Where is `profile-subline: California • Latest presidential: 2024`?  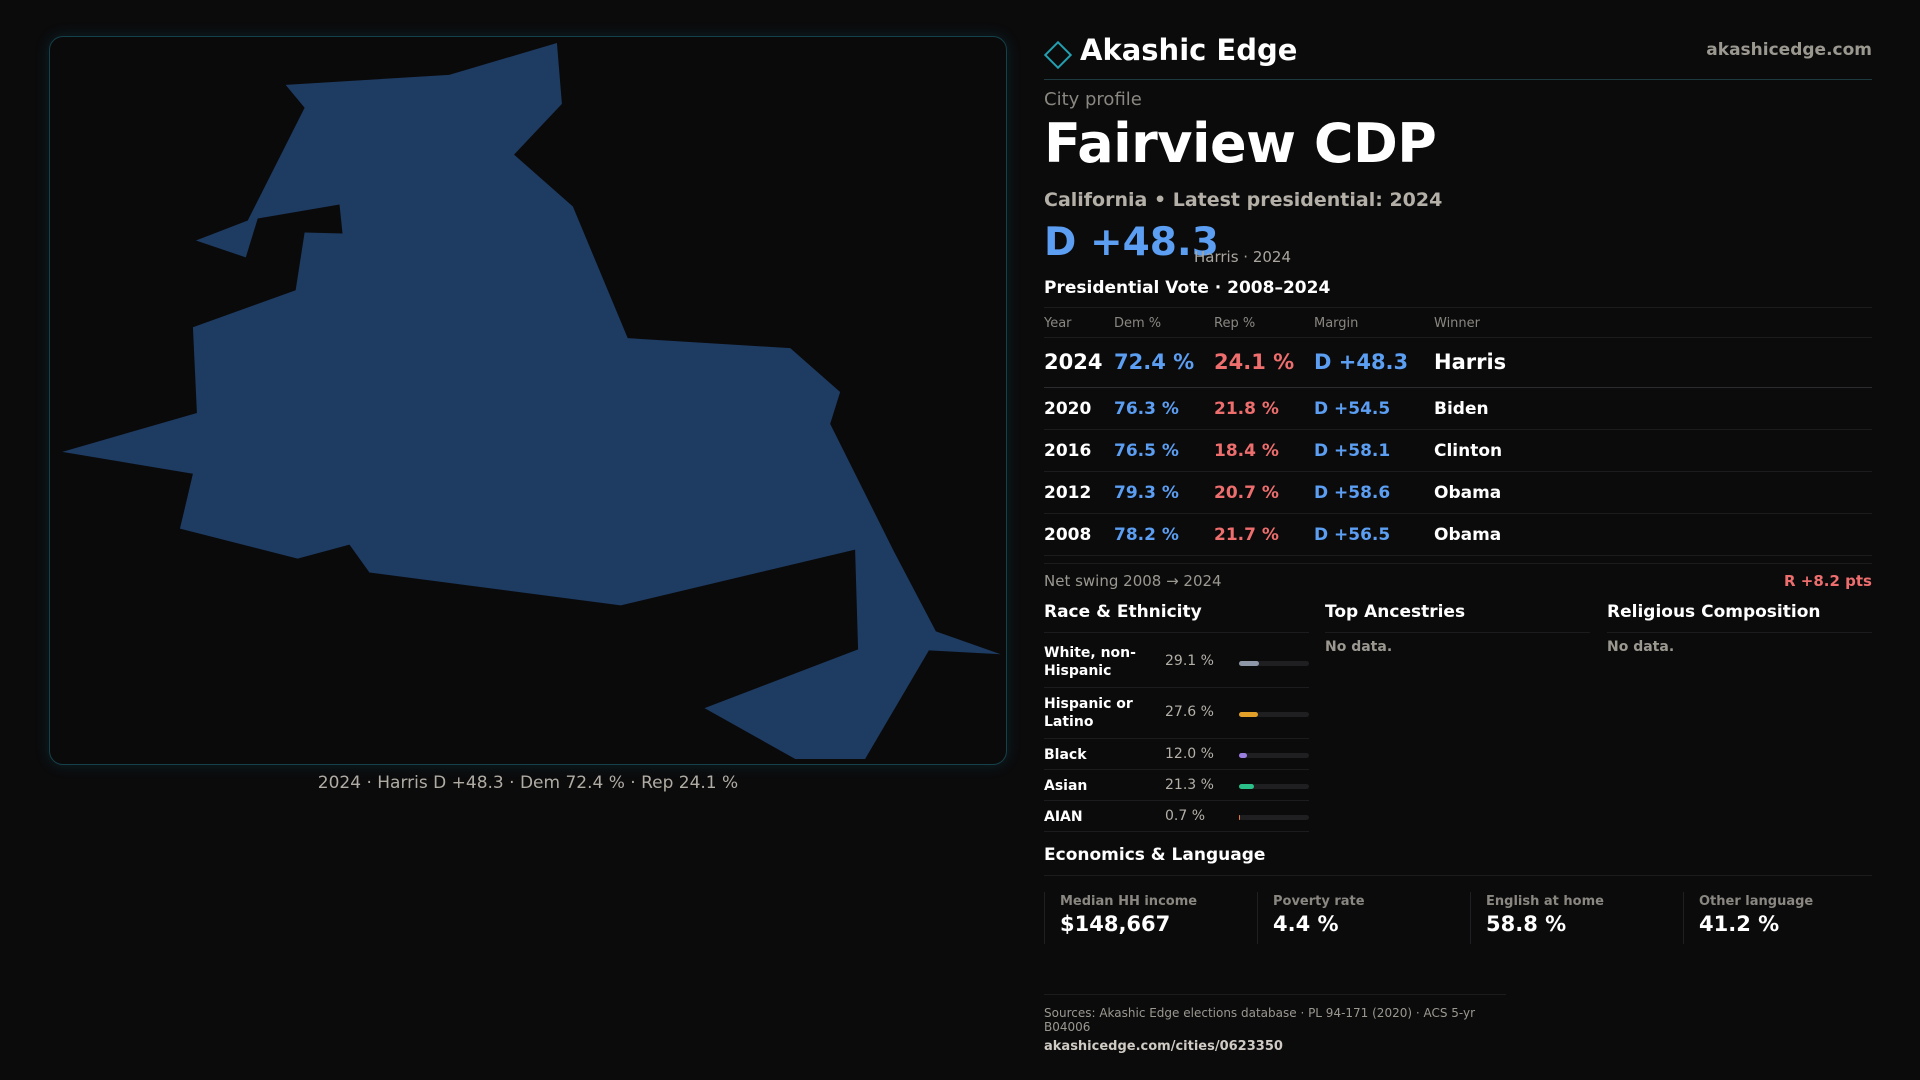 profile-subline: California • Latest presidential: 2024 is located at coordinates (1243, 200).